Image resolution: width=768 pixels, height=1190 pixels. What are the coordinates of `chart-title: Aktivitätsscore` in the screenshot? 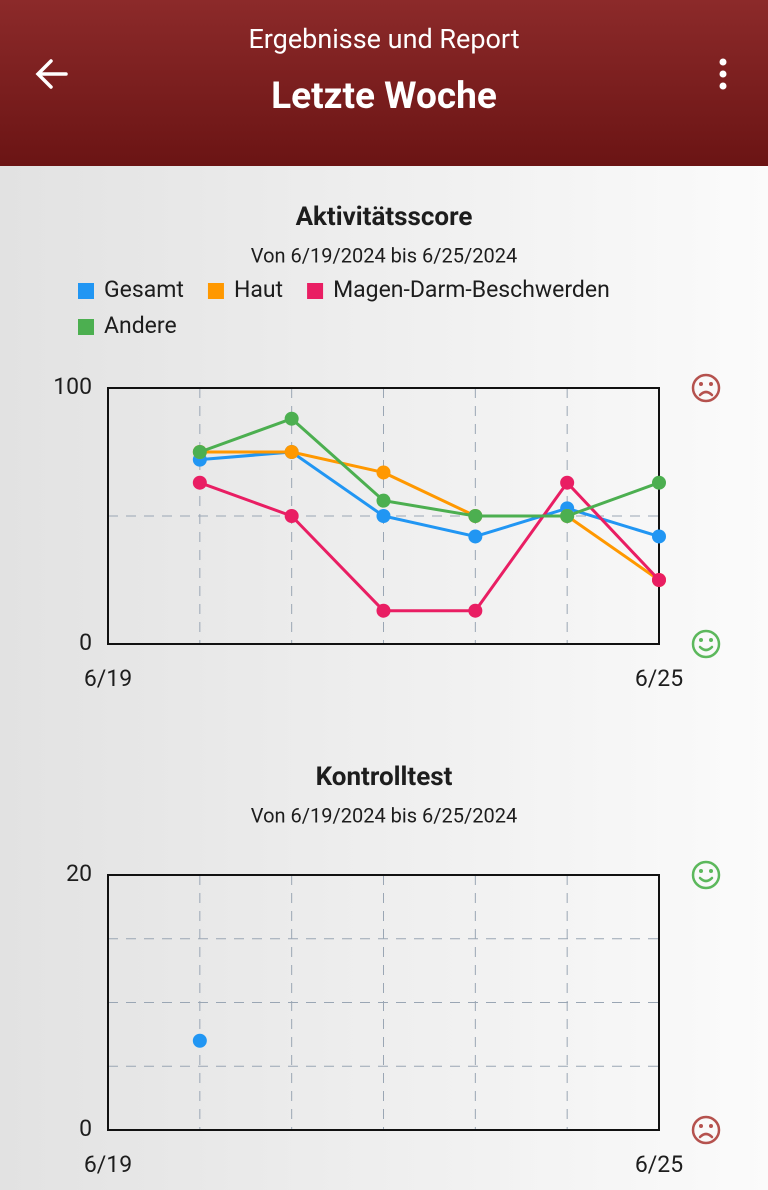 It's located at (384, 217).